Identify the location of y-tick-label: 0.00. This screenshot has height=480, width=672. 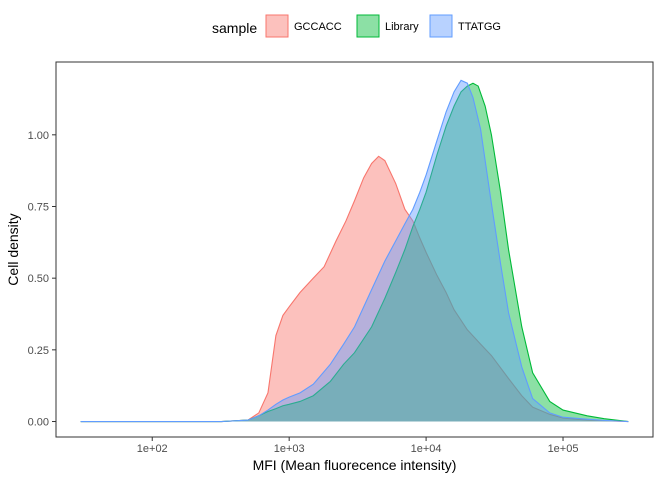
(38, 423).